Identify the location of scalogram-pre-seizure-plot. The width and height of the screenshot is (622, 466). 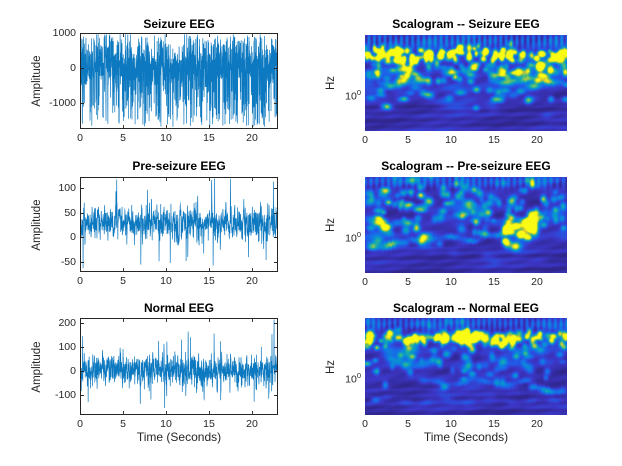
(466, 225).